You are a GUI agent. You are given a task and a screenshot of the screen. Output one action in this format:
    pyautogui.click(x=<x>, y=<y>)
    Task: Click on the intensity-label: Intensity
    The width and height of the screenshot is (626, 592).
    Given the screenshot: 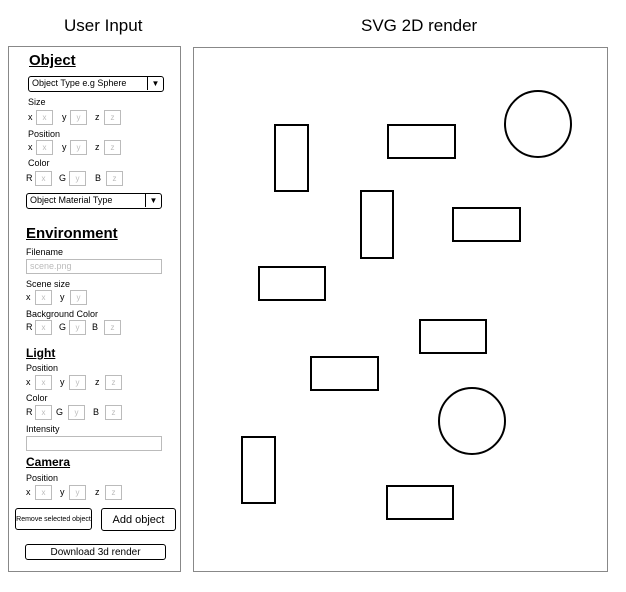 What is the action you would take?
    pyautogui.click(x=43, y=429)
    